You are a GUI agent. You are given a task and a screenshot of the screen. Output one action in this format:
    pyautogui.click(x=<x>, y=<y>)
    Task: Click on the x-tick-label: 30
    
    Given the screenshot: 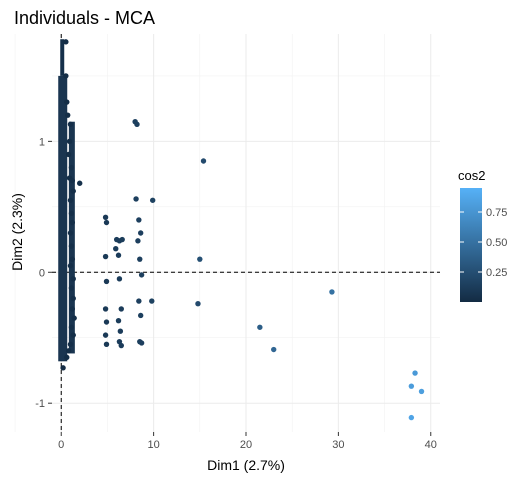 What is the action you would take?
    pyautogui.click(x=338, y=445)
    